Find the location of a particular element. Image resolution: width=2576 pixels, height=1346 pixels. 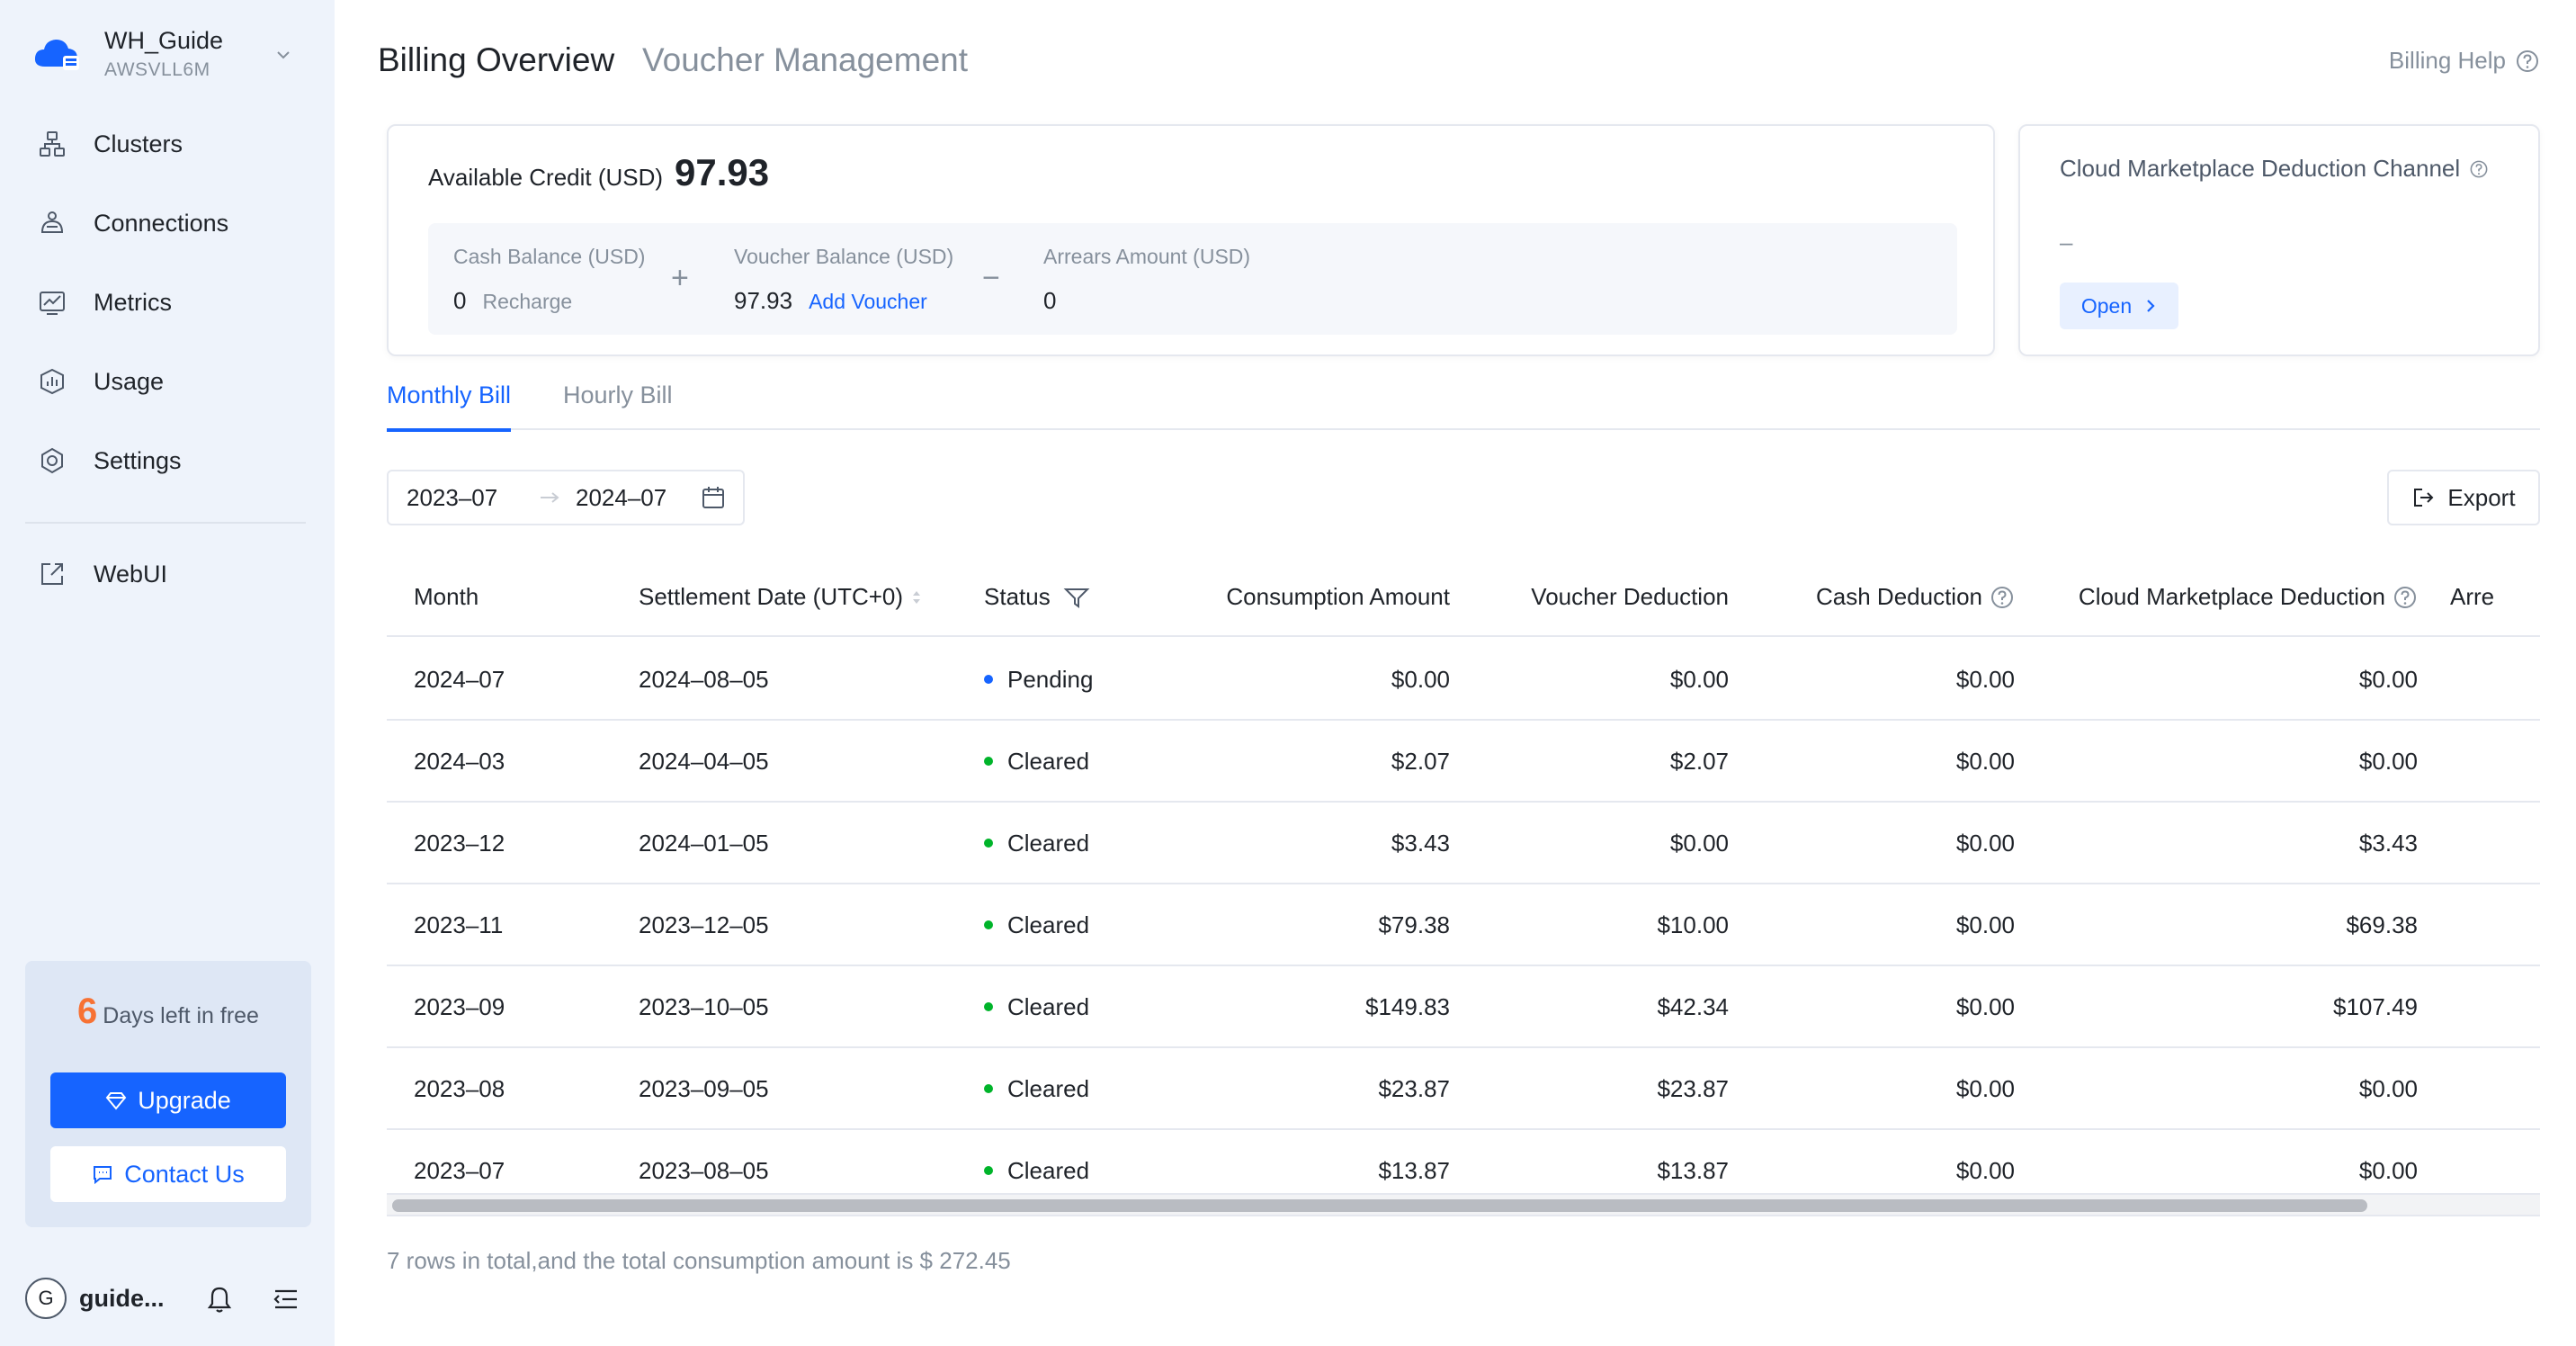

bill-tabs: Monthly Bill Hourly Bill is located at coordinates (1463, 407).